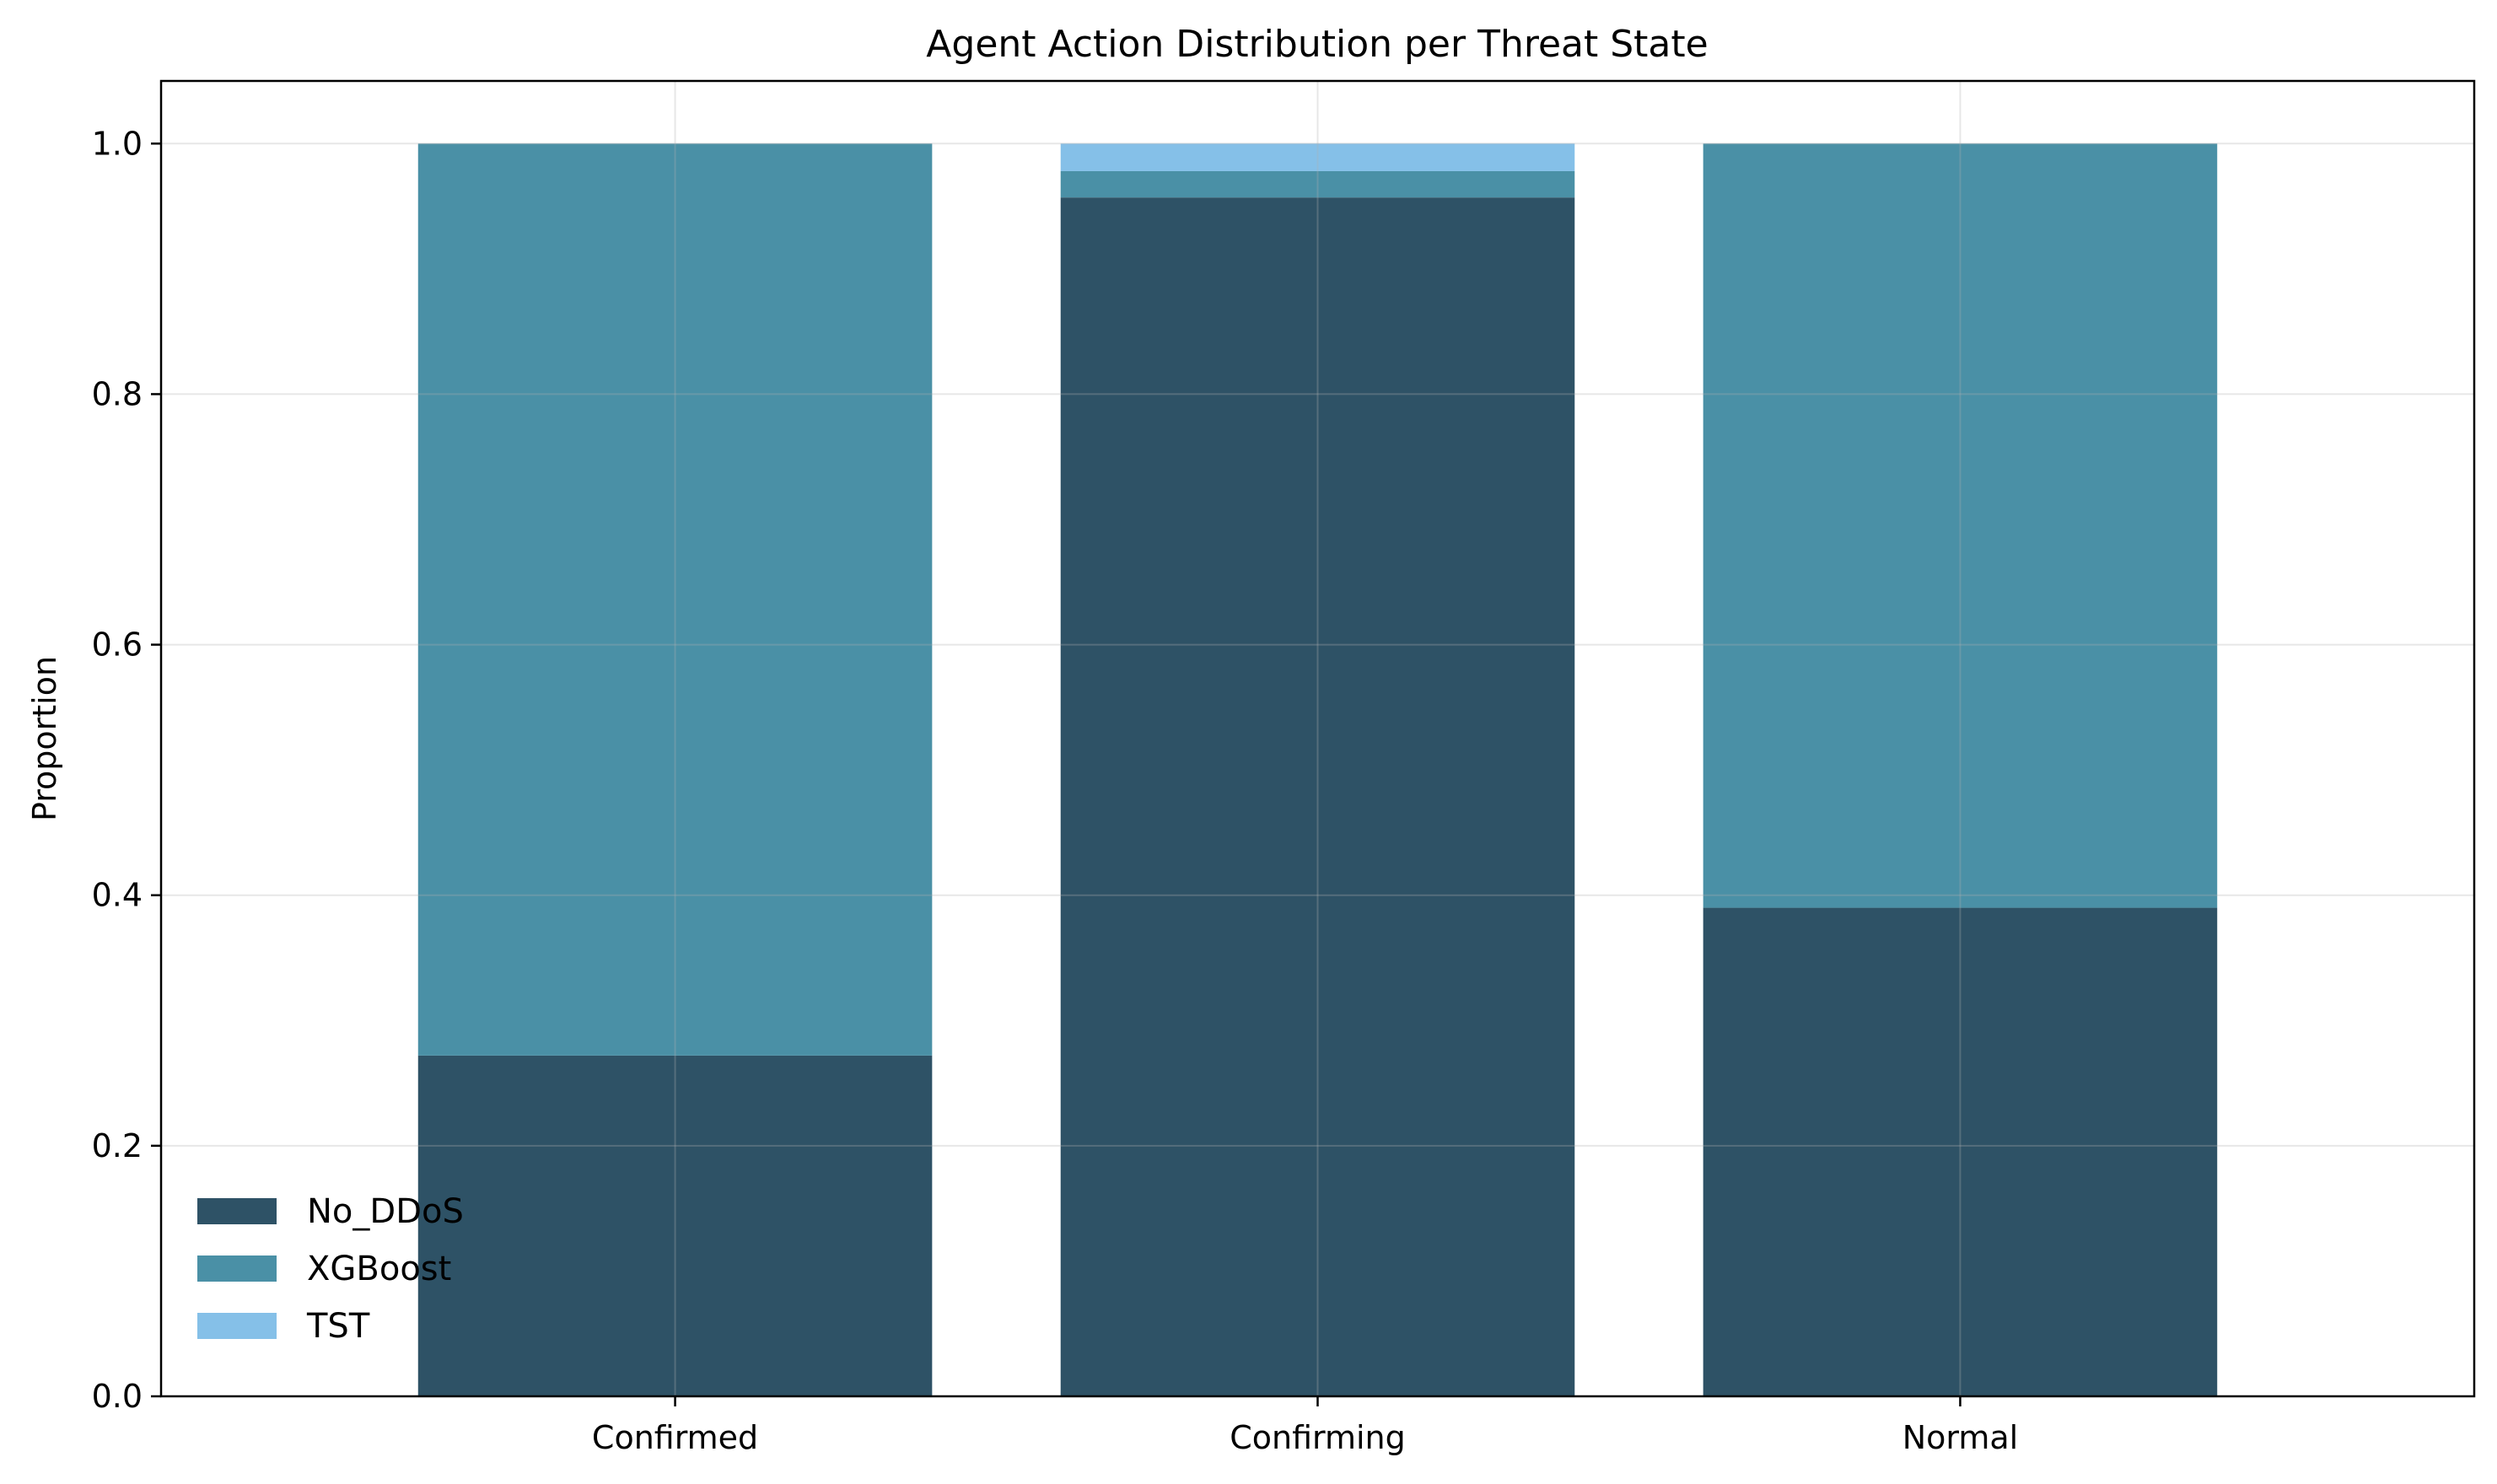  I want to click on y-axis-label: Proportion, so click(44, 738).